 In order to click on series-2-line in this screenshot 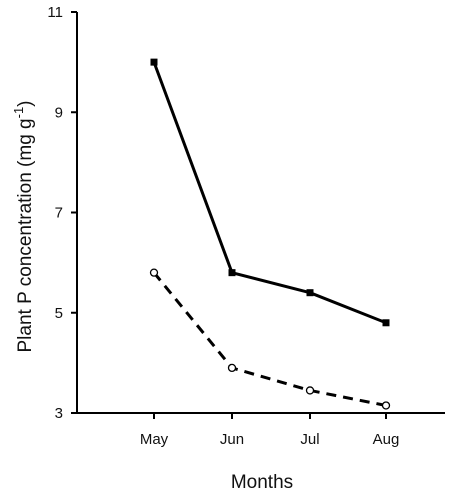, I will do `click(269, 339)`.